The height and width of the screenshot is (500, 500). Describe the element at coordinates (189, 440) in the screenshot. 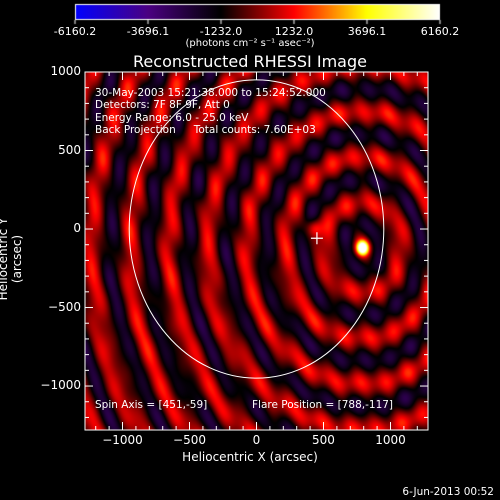

I see `x-tick-label: −500` at that location.